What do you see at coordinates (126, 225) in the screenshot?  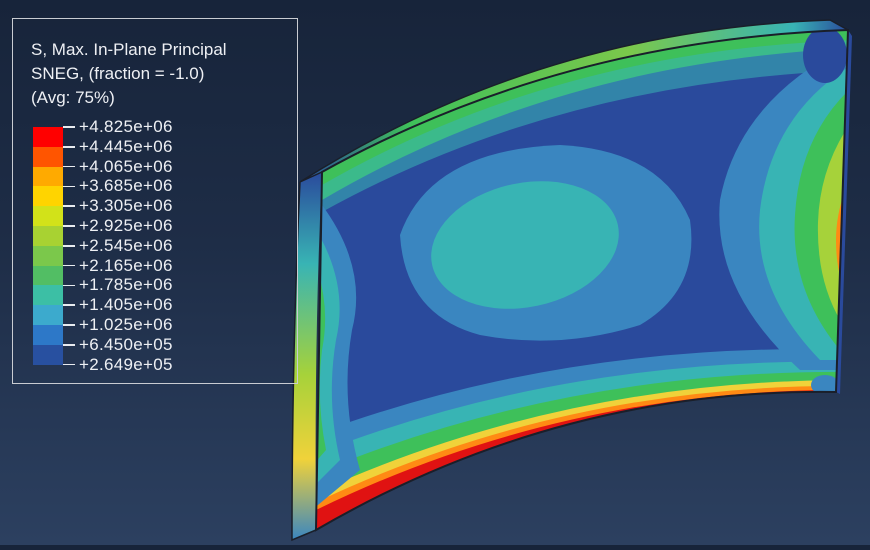 I see `legend-value-label: +2.925e+06` at bounding box center [126, 225].